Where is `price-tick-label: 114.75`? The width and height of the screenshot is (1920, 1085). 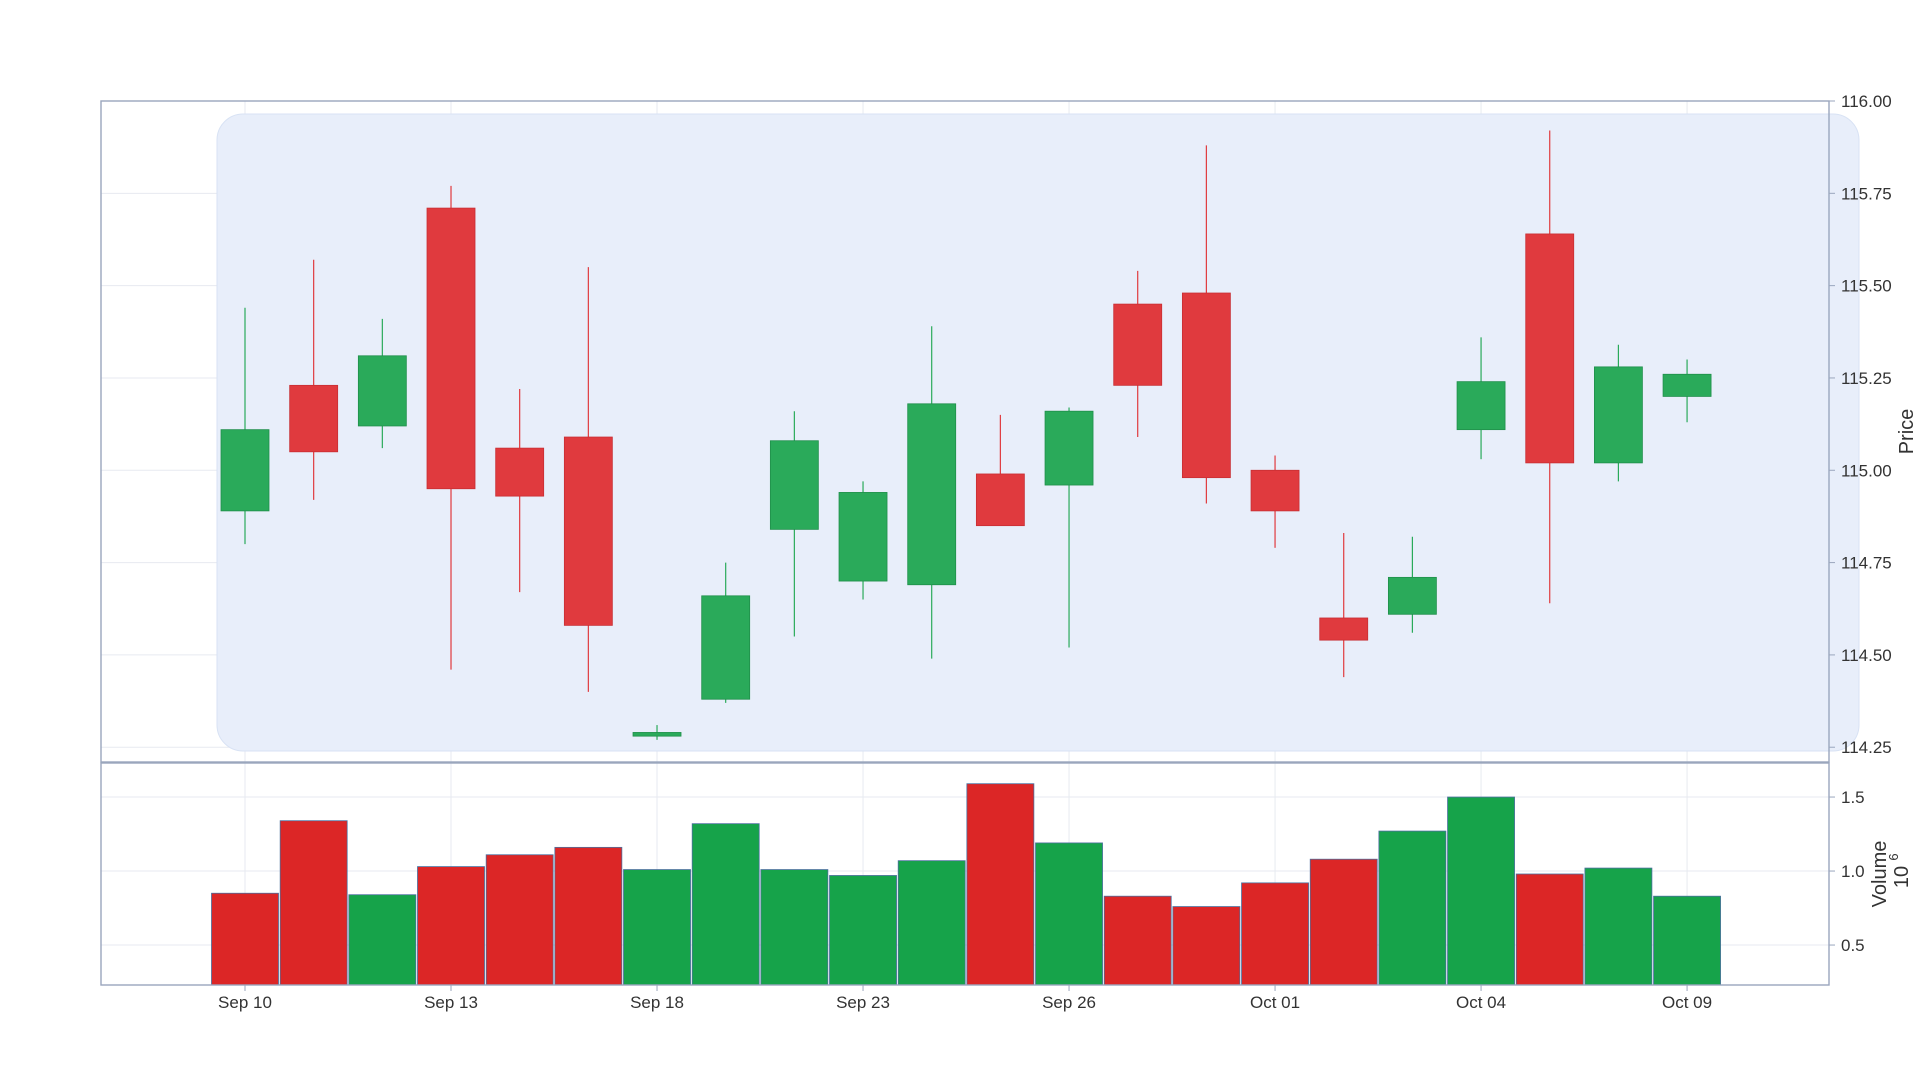
price-tick-label: 114.75 is located at coordinates (1866, 563).